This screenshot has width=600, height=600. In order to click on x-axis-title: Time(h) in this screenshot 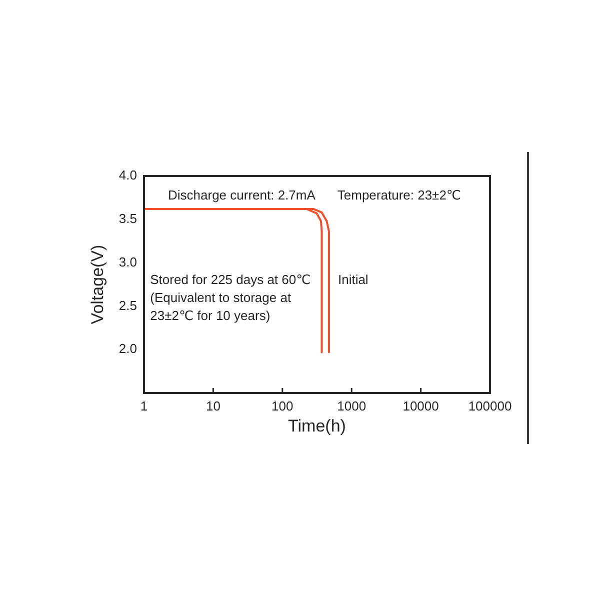, I will do `click(317, 426)`.